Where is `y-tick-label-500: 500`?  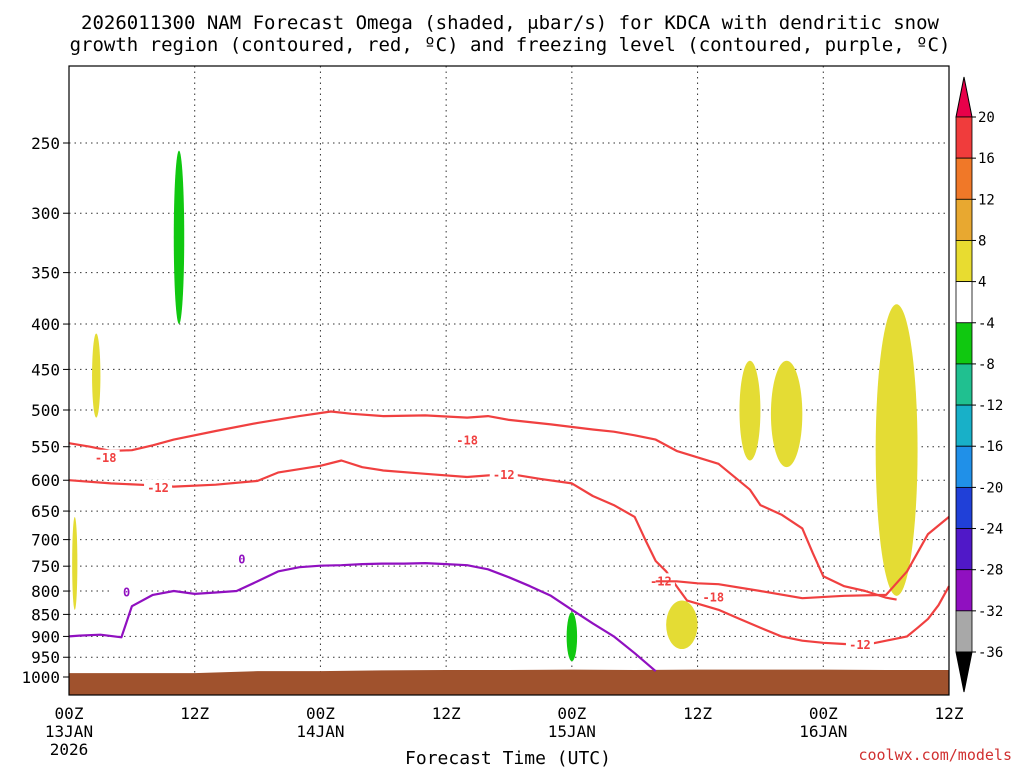
y-tick-label-500: 500 is located at coordinates (45, 410).